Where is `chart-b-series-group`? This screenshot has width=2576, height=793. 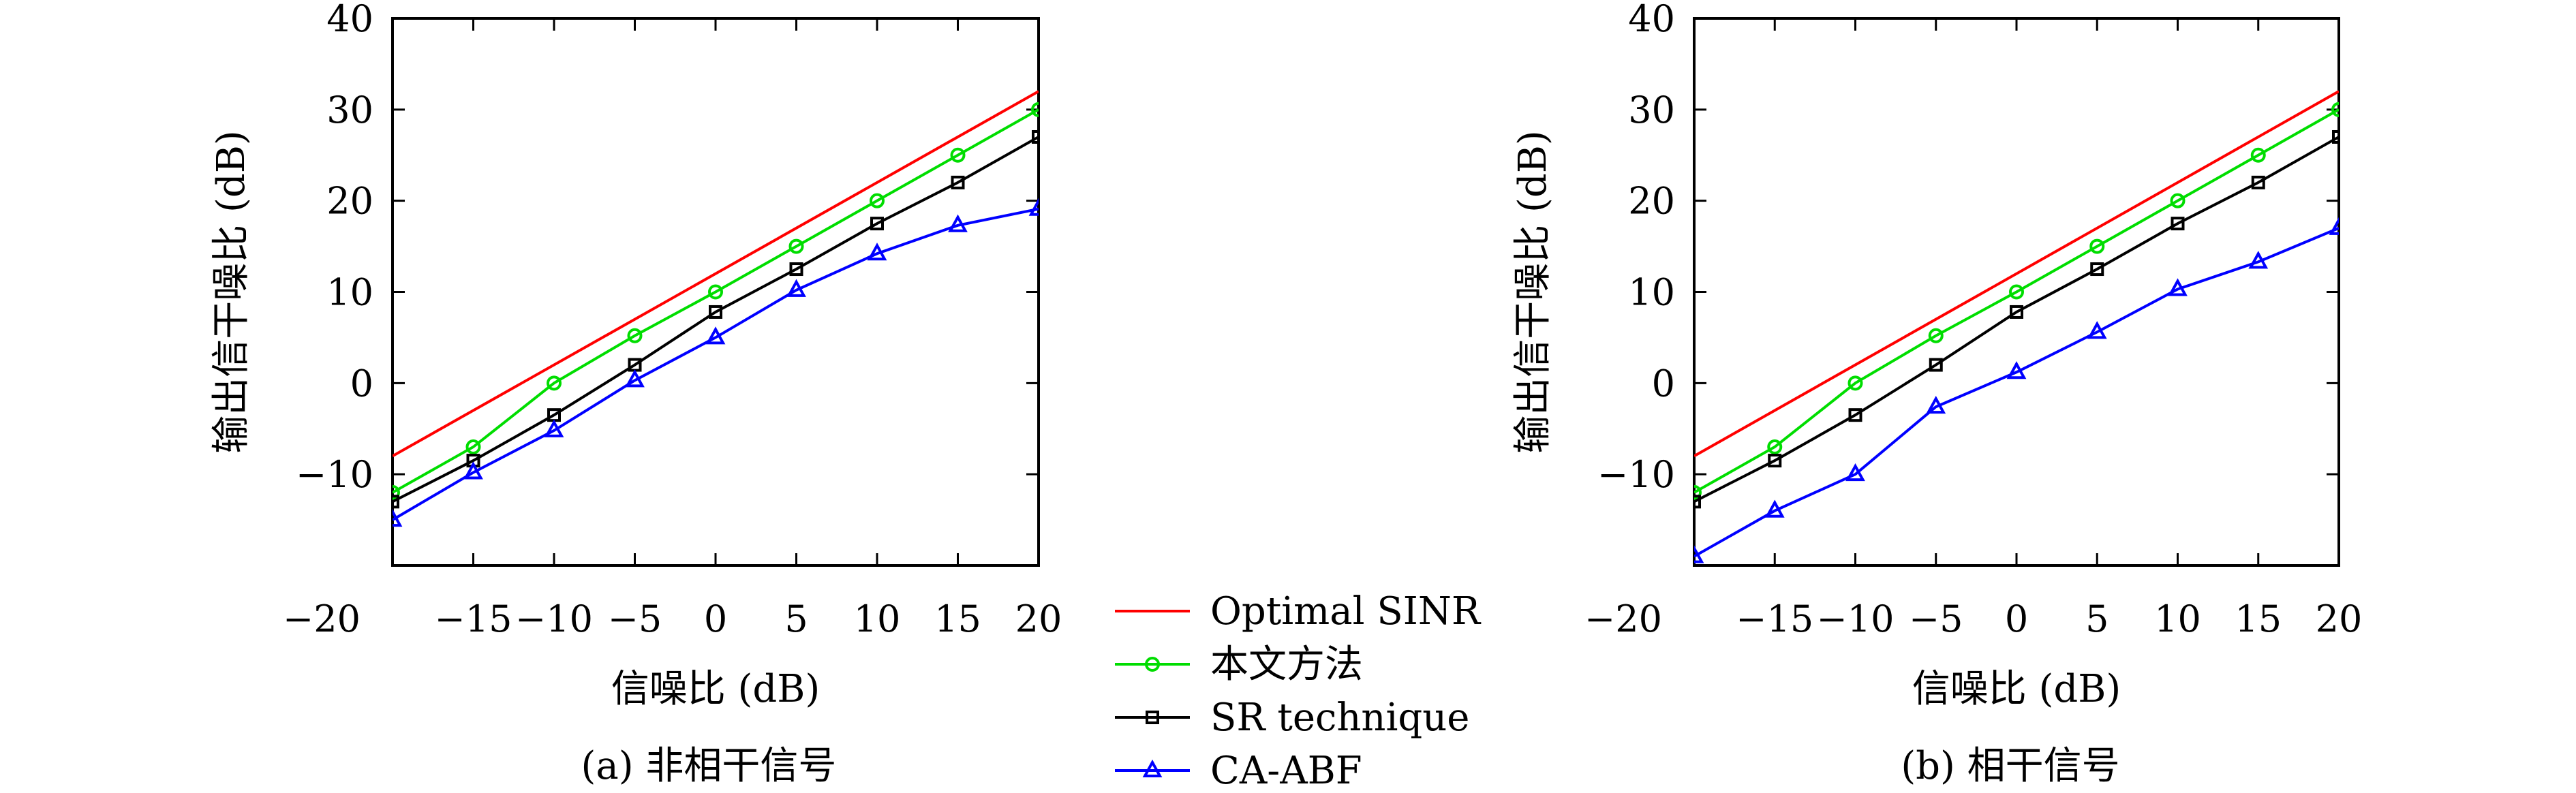
chart-b-series-group is located at coordinates (2016, 327).